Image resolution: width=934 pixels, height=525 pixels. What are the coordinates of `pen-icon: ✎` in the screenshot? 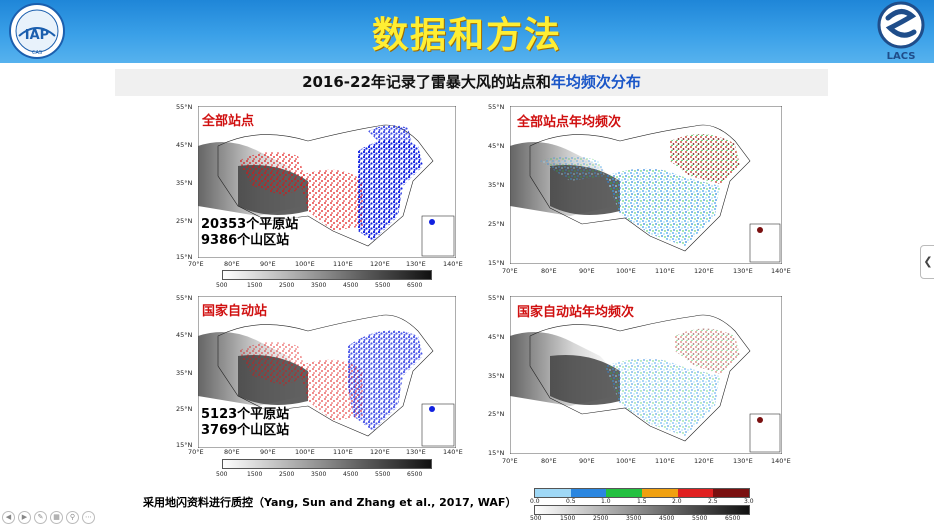 It's located at (40, 517).